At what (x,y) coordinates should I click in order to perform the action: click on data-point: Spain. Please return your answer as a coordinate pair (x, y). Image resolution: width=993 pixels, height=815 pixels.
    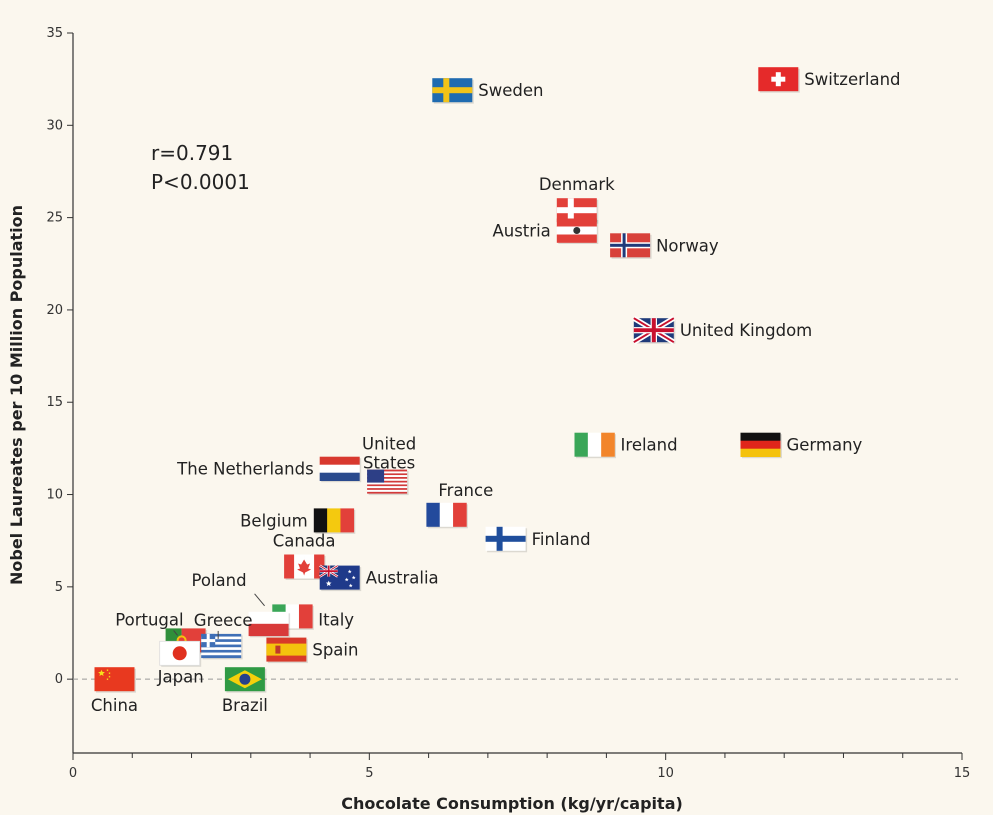
    Looking at the image, I should click on (312, 650).